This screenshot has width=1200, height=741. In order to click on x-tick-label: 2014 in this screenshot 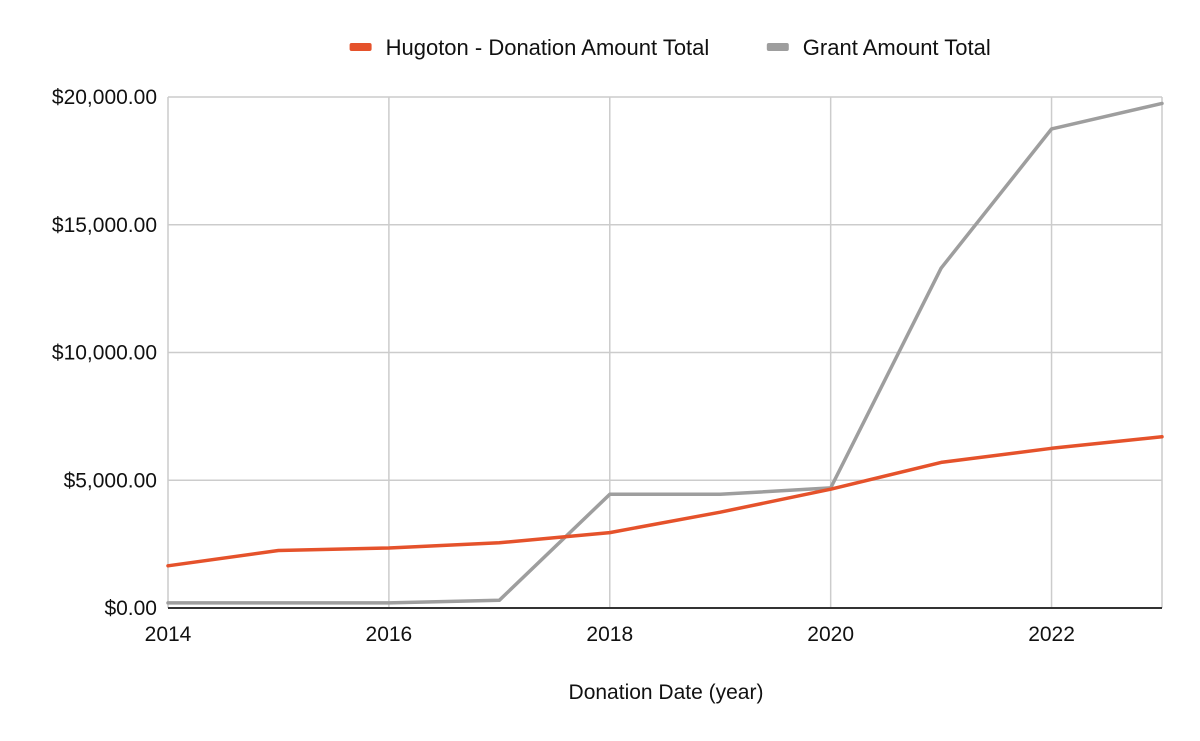, I will do `click(168, 634)`.